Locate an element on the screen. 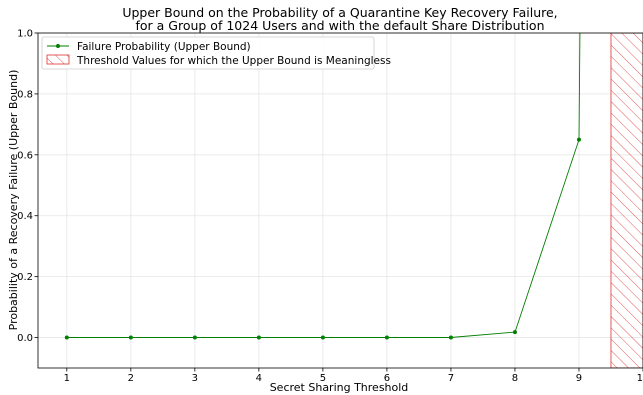 Image resolution: width=643 pixels, height=395 pixels. shaded-region-layer is located at coordinates (626, 200).